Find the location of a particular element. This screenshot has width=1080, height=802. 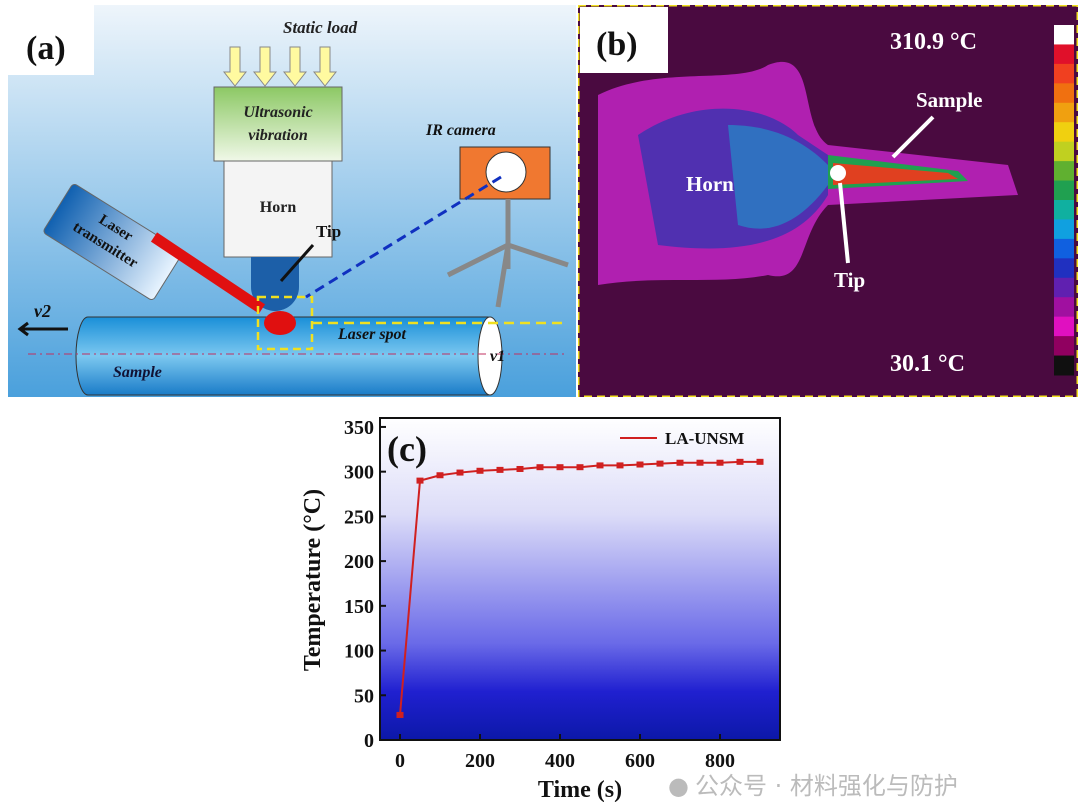

panel-a-label: (a) is located at coordinates (46, 48).